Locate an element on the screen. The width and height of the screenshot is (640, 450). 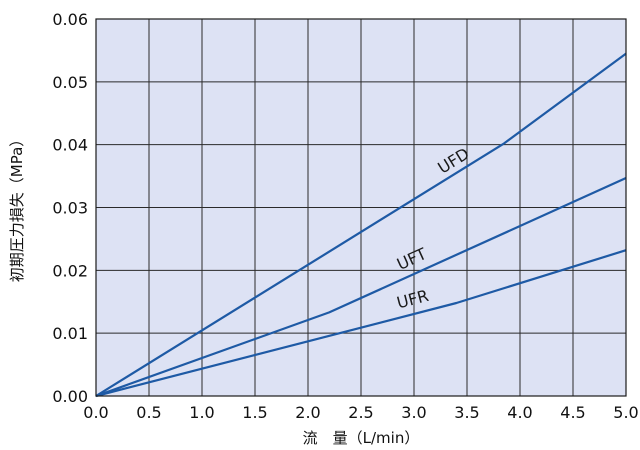
x-tick-label: 1.0 is located at coordinates (201, 412).